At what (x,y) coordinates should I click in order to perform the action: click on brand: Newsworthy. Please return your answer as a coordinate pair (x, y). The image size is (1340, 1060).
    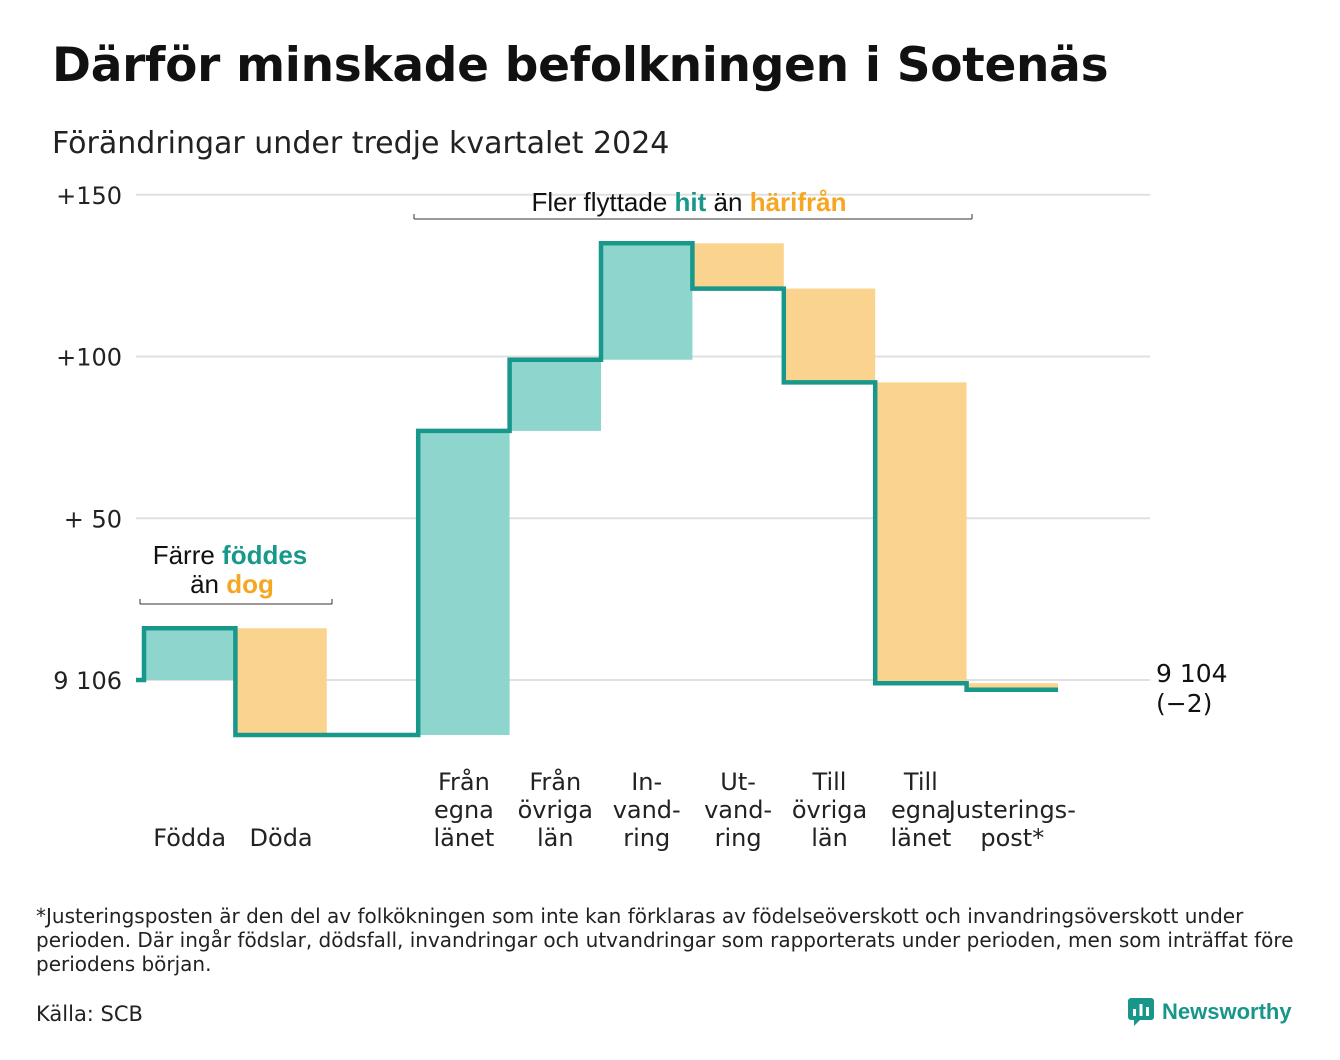
    Looking at the image, I should click on (1210, 1012).